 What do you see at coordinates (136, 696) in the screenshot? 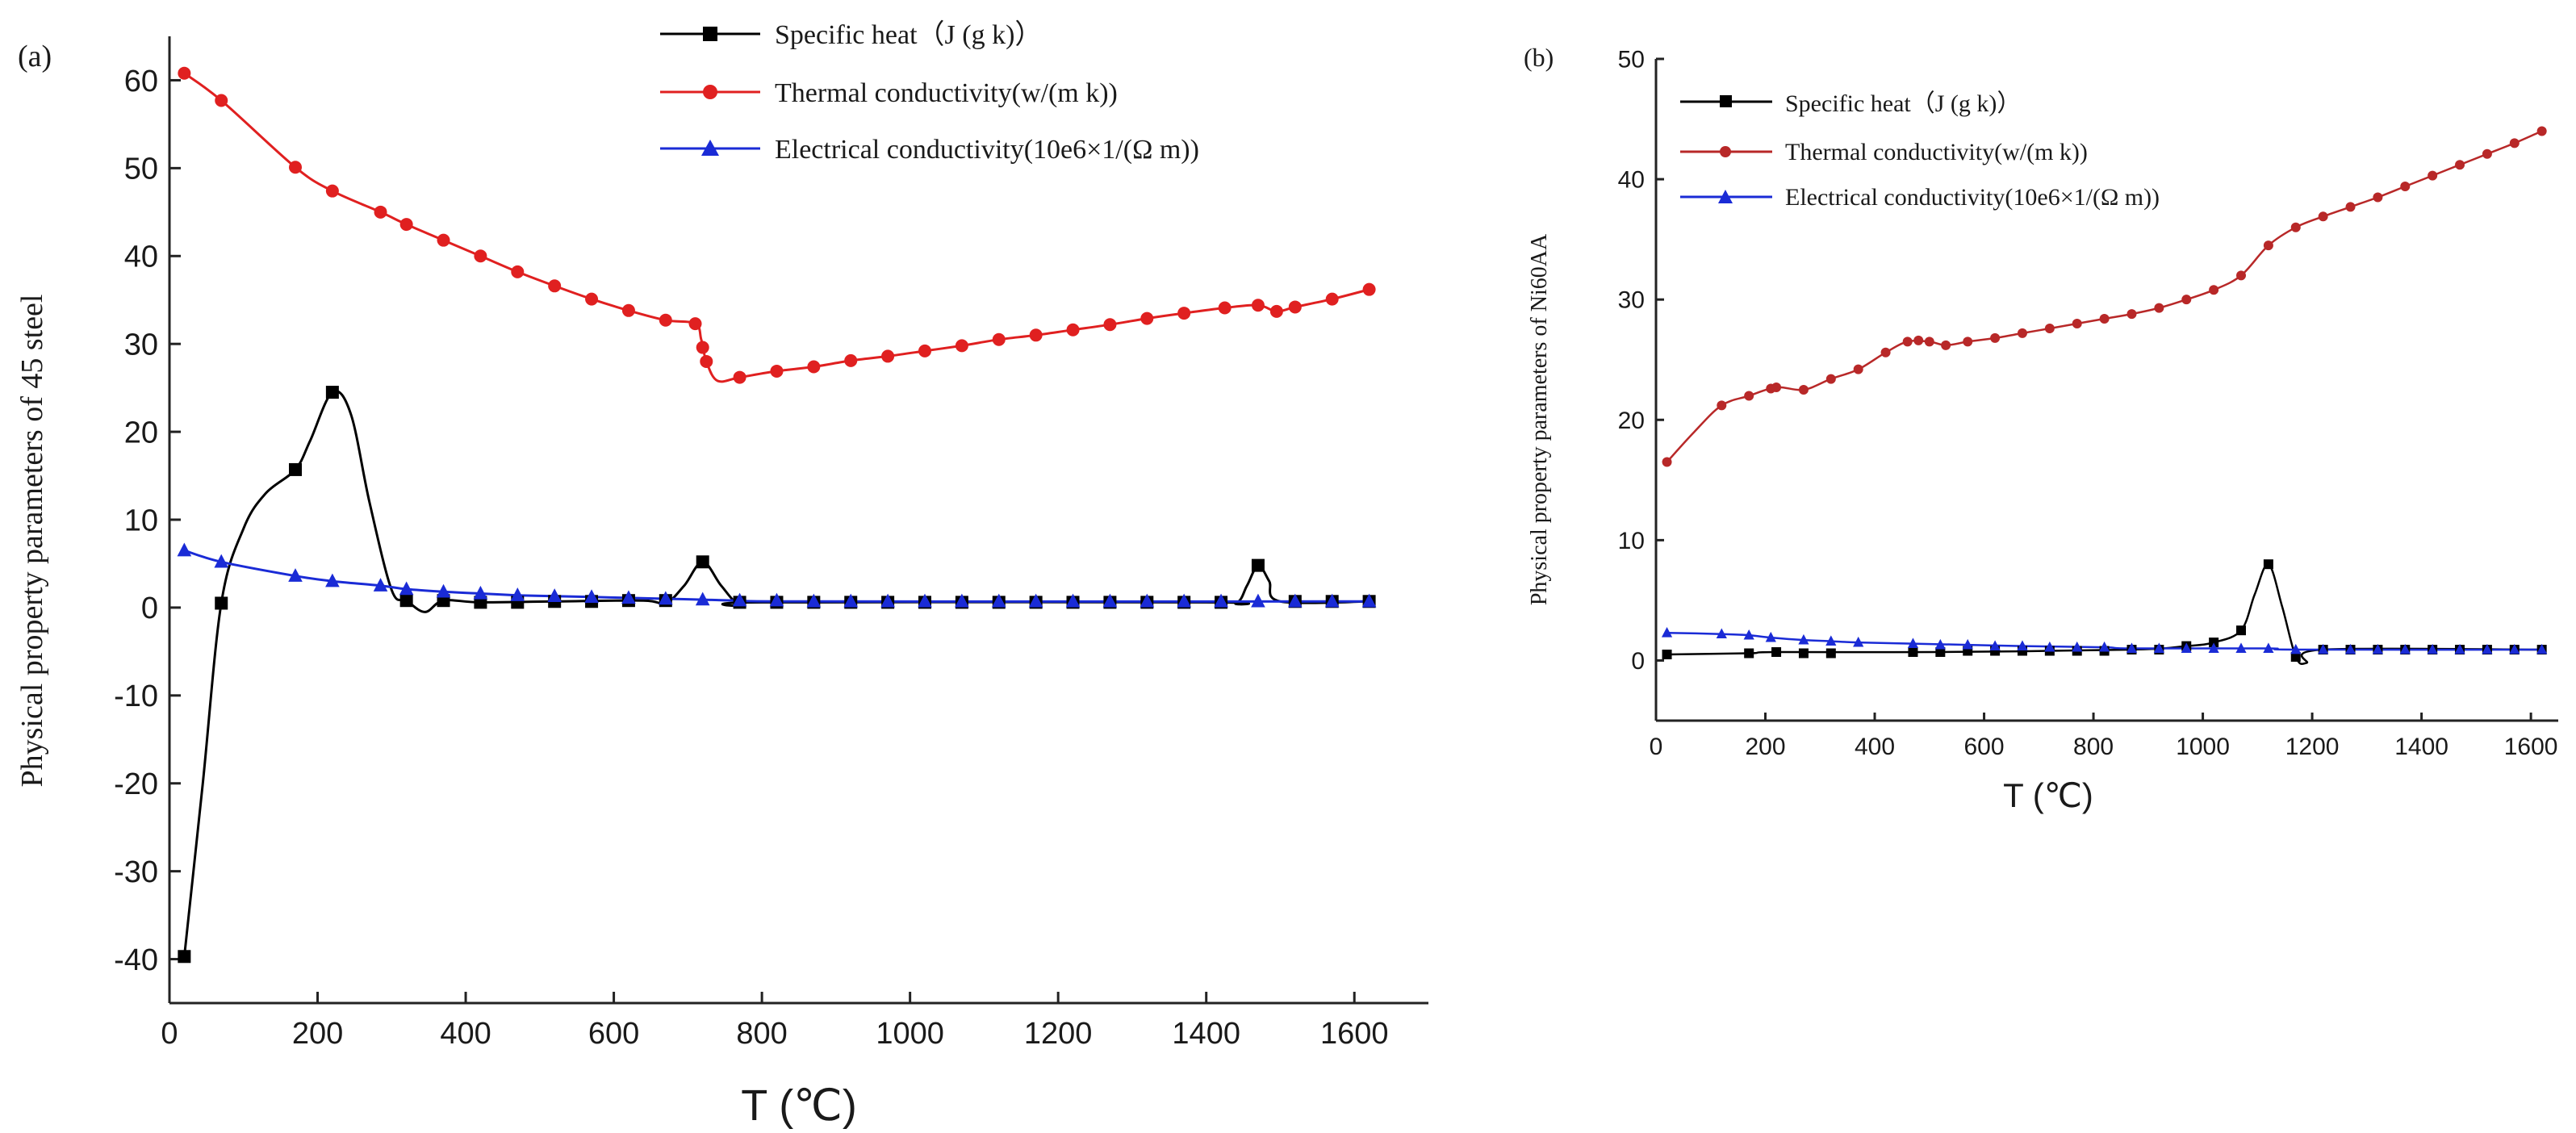
I see `panel-a-y-tick-label: -10` at bounding box center [136, 696].